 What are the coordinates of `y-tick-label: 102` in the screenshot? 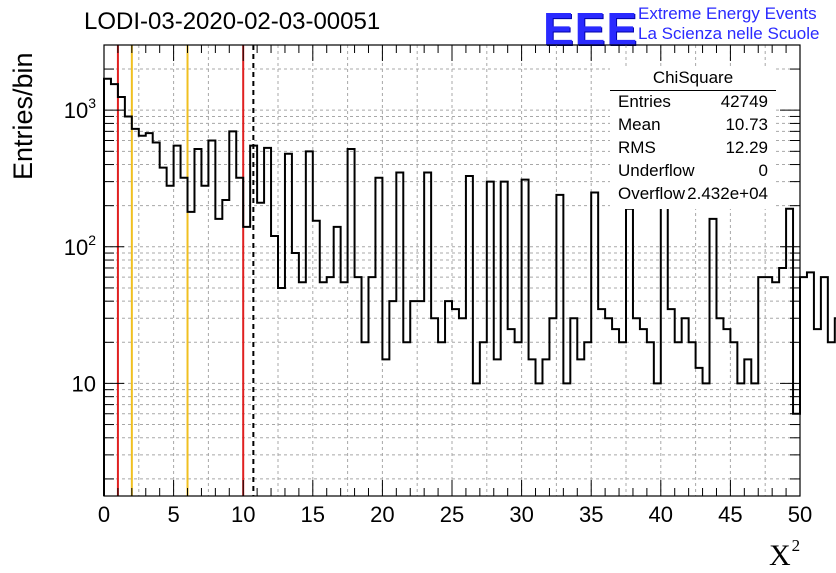 It's located at (80, 246).